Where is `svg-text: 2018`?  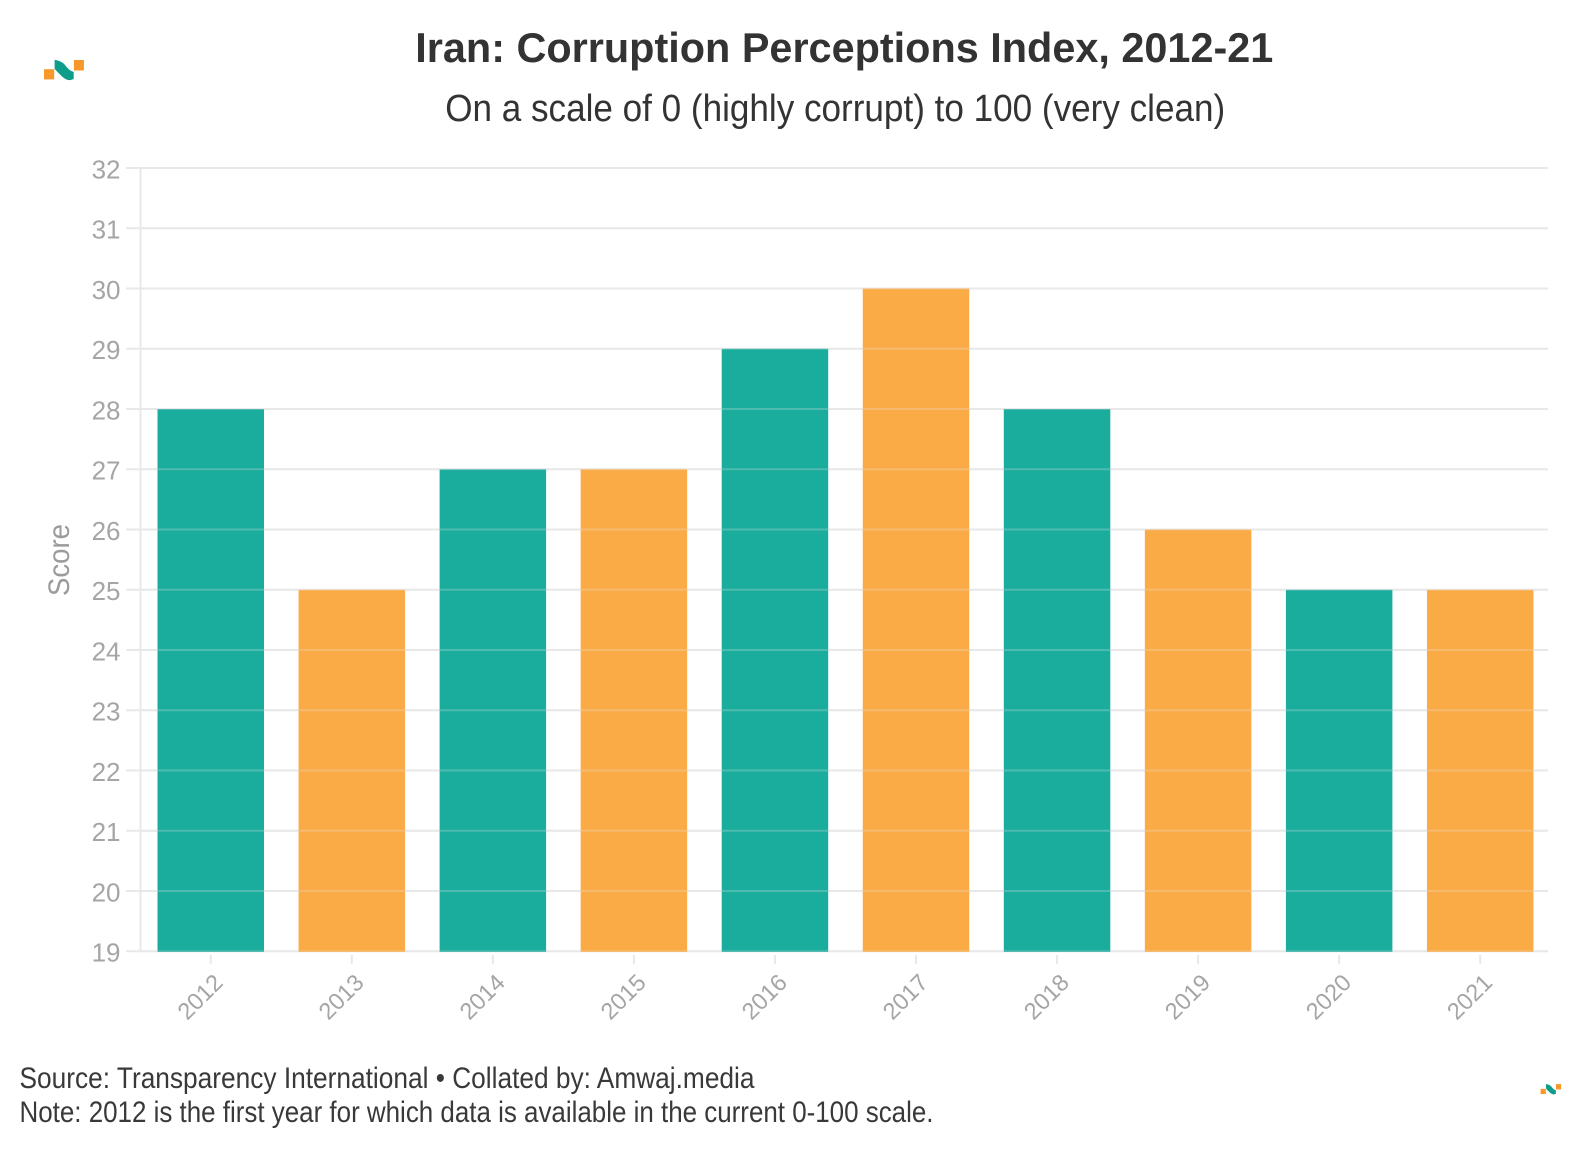
svg-text: 2018 is located at coordinates (1046, 996).